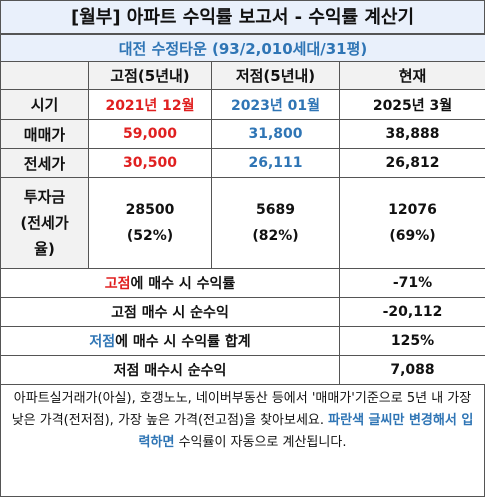 The height and width of the screenshot is (497, 485). What do you see at coordinates (182, 284) in the screenshot?
I see `high-return-label-rest: 에 매수 시 수익률` at bounding box center [182, 284].